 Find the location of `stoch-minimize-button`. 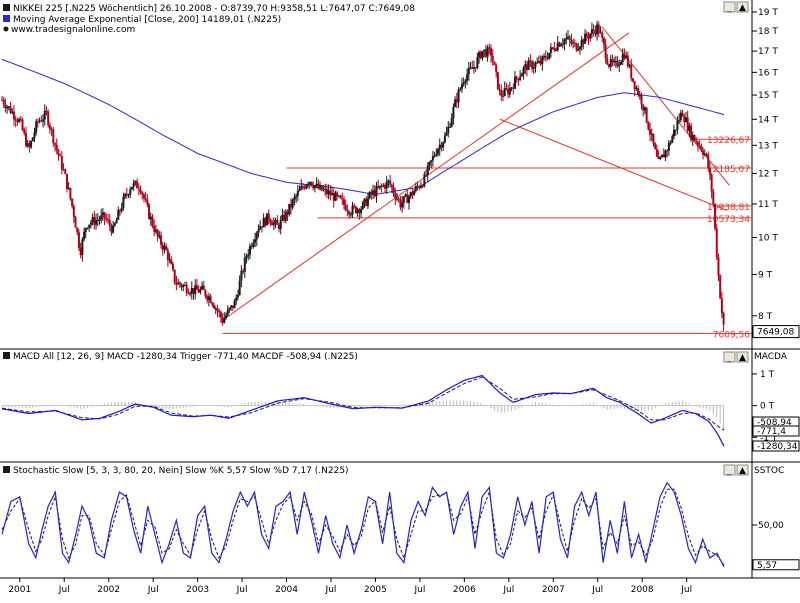

stoch-minimize-button is located at coordinates (729, 470).